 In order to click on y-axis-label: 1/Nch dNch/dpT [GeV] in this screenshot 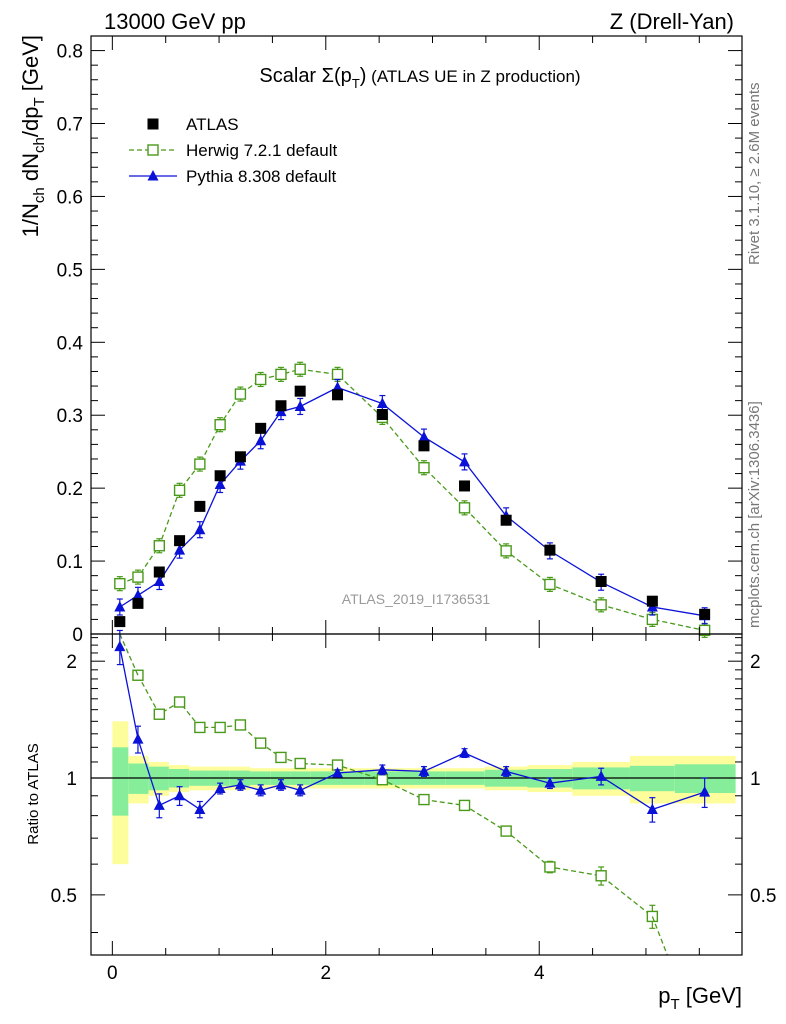, I will do `click(33, 136)`.